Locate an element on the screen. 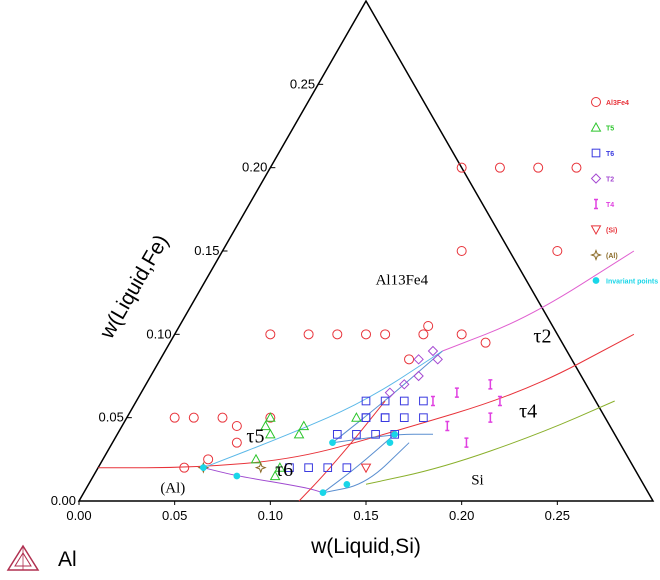 This screenshot has height=580, width=660. legend-label-7: Invariant points is located at coordinates (632, 282).